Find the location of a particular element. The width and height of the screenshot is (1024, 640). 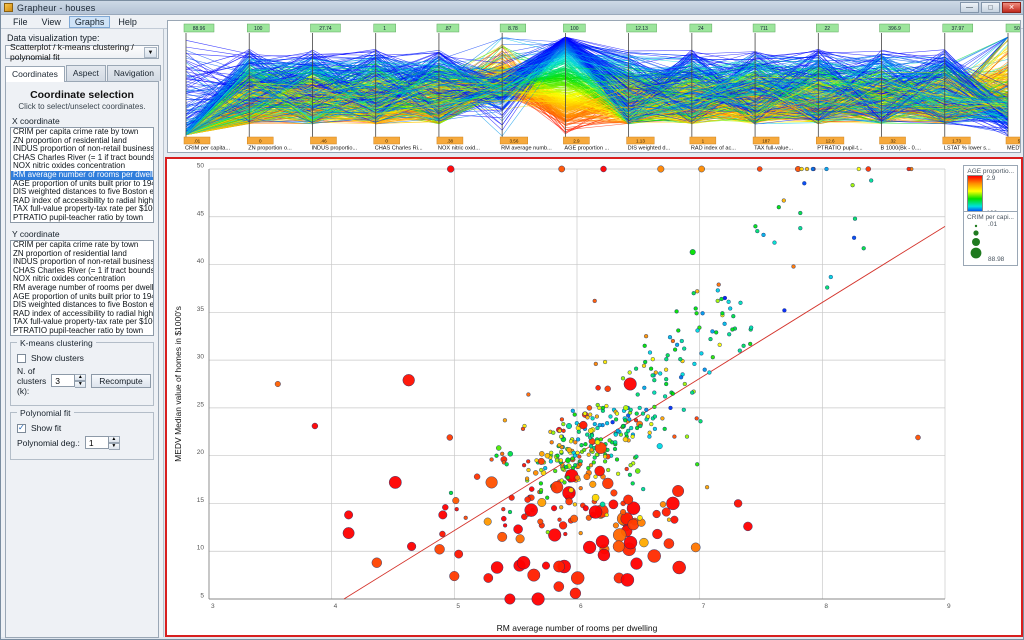

size-legend-min: .01 is located at coordinates (993, 224).